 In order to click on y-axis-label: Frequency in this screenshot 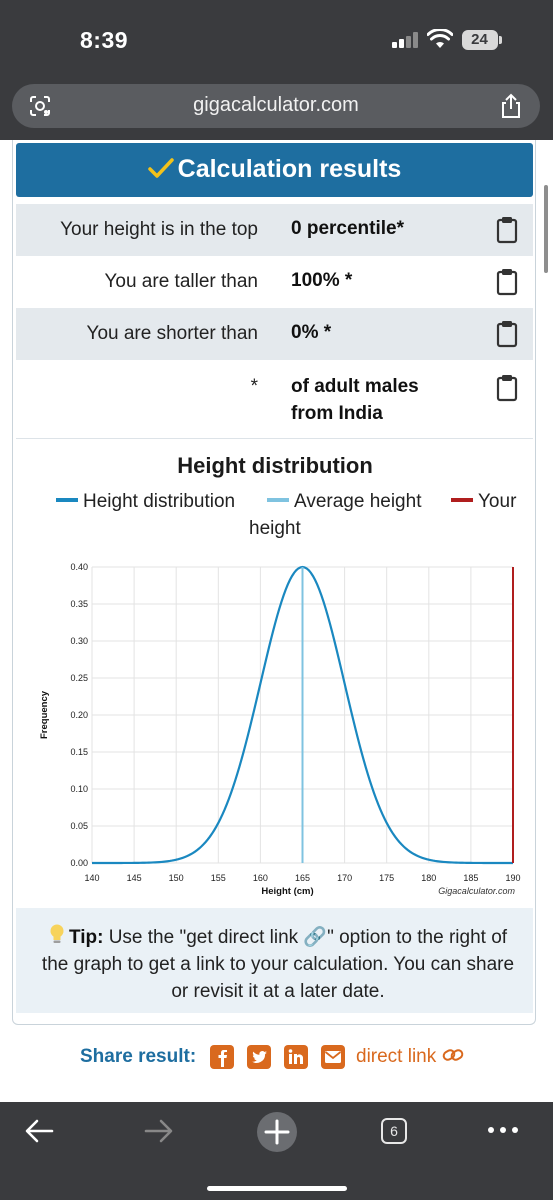, I will do `click(44, 714)`.